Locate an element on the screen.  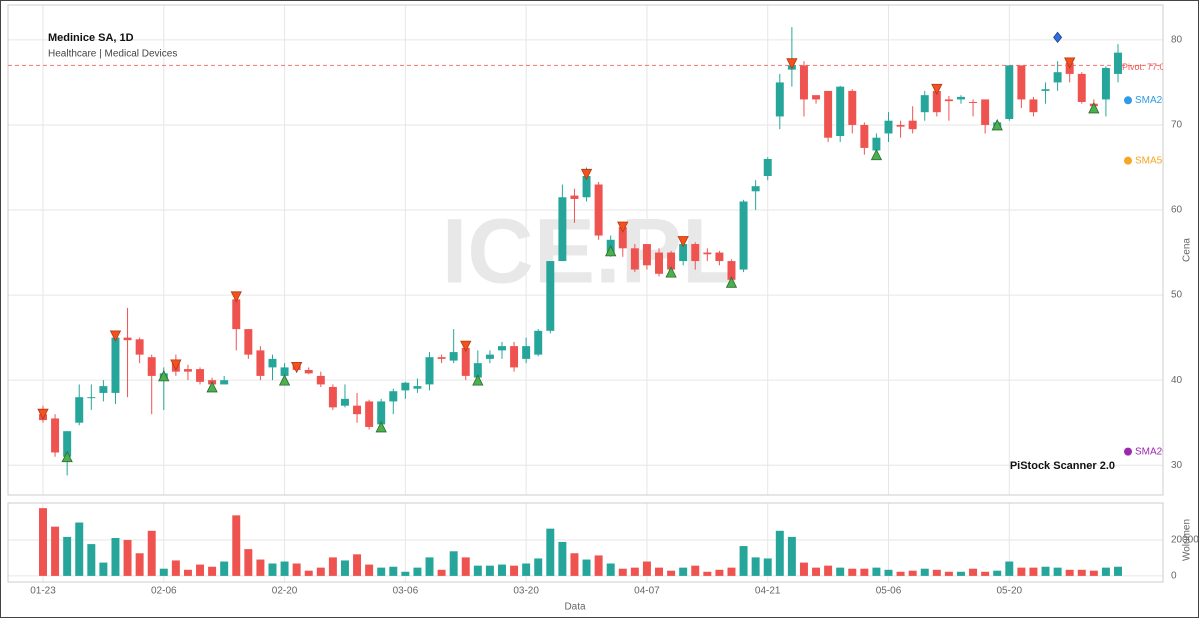
indicator-label: SMA20 is located at coordinates (1151, 100).